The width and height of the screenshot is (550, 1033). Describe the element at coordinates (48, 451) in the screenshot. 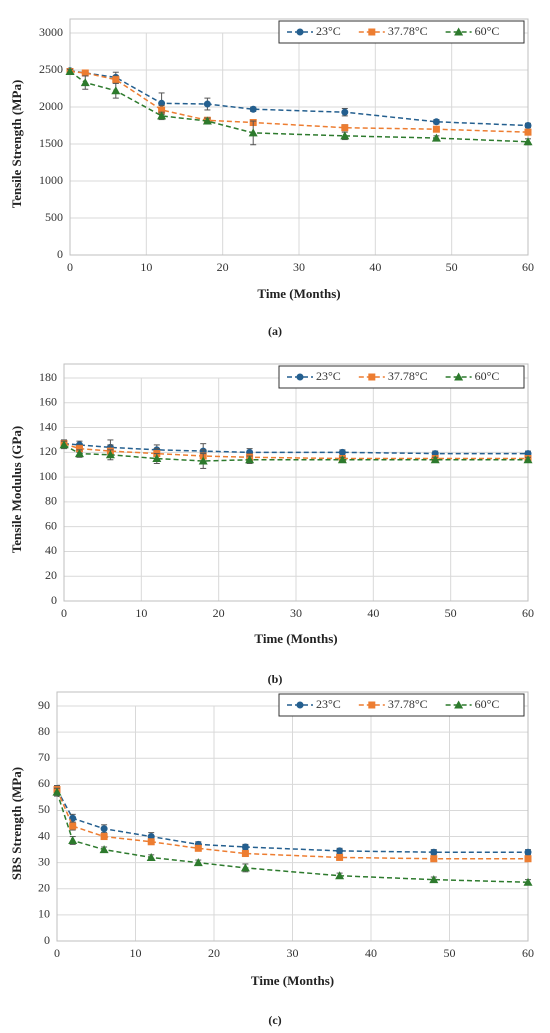

I see `y-tick-label: 120` at that location.